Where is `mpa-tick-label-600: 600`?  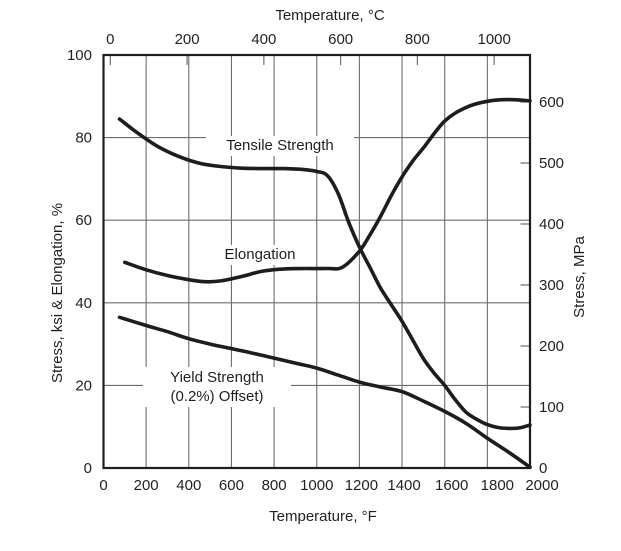 mpa-tick-label-600: 600 is located at coordinates (551, 102).